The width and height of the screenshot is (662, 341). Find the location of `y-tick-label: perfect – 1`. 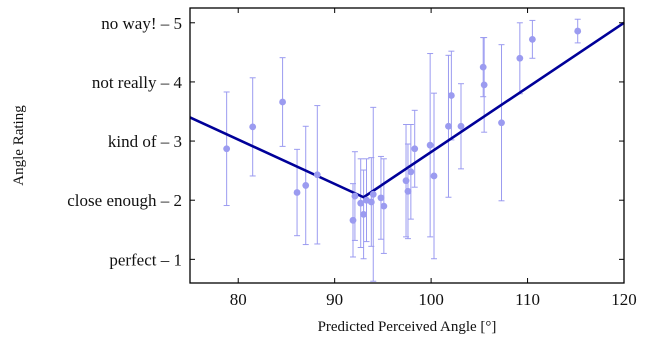

y-tick-label: perfect – 1 is located at coordinates (145, 259).